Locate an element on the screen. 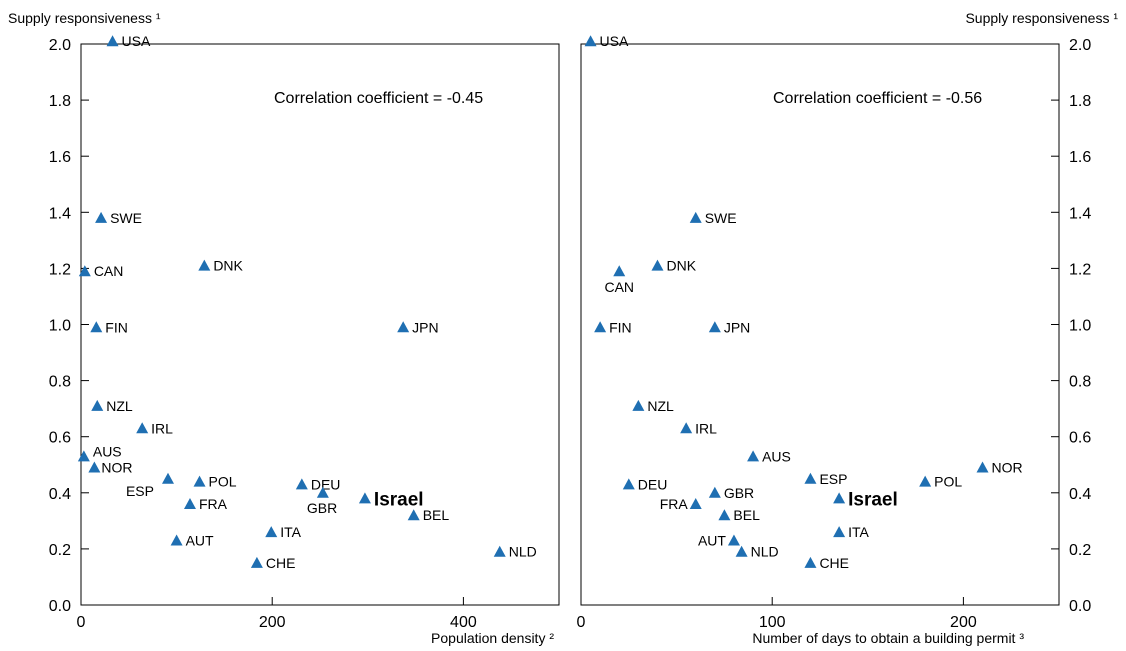  right-y-axis-title: Supply responsiveness ¹ is located at coordinates (1041, 18).